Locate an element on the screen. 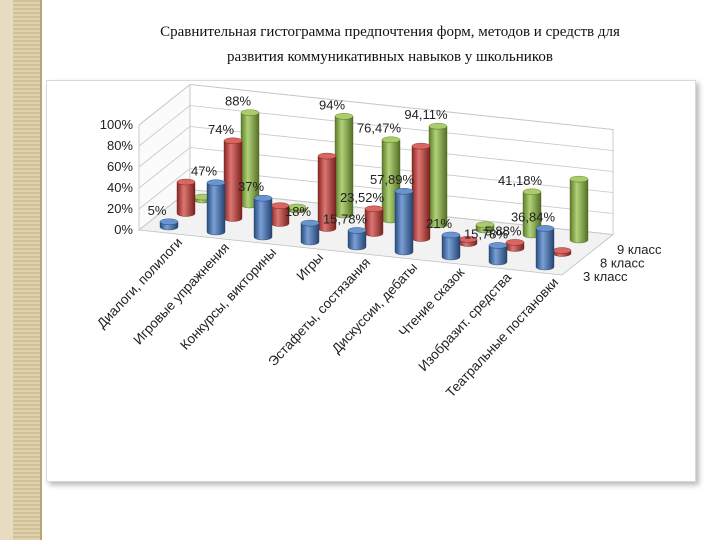 The image size is (720, 540). data-label: 37% is located at coordinates (251, 186).